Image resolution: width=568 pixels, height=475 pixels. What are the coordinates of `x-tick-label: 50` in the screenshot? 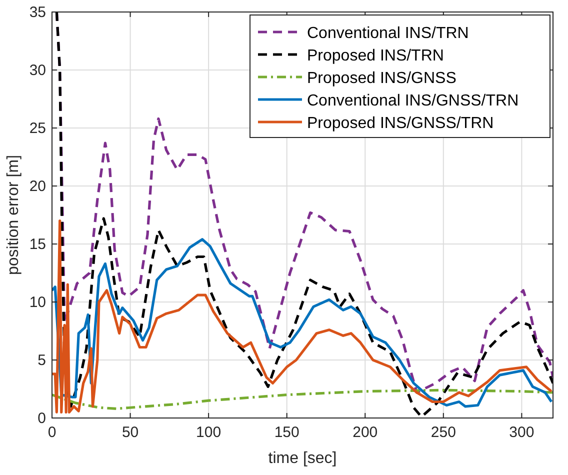 It's located at (130, 432).